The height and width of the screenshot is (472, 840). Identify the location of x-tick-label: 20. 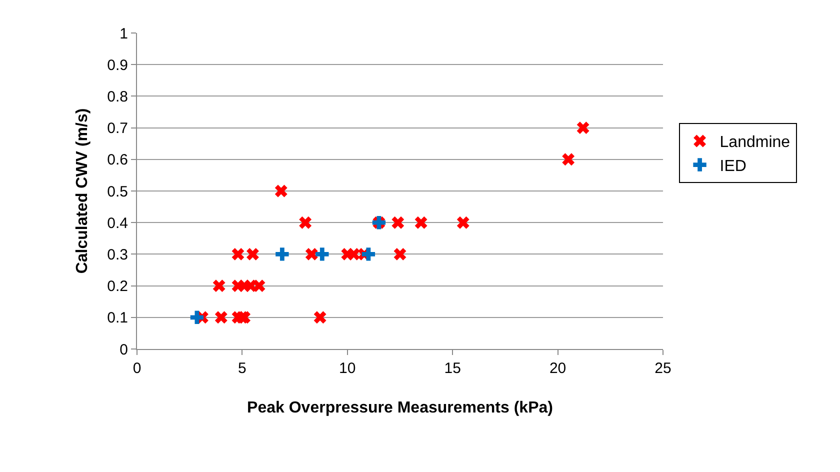
(557, 368).